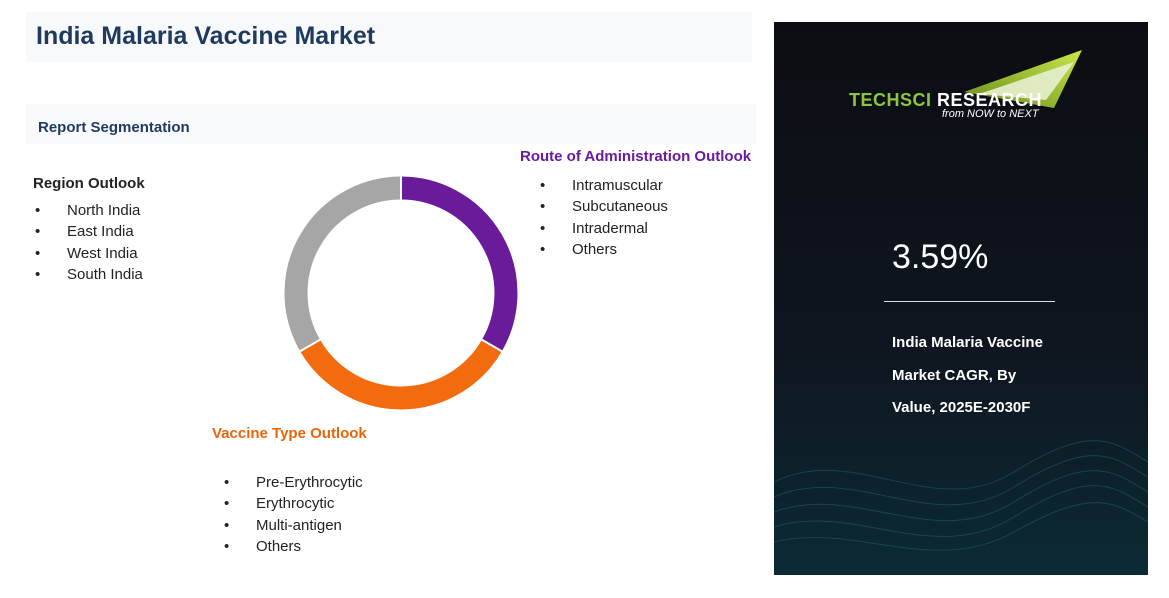  Describe the element at coordinates (954, 375) in the screenshot. I see `description-line: Market CAGR, By` at that location.